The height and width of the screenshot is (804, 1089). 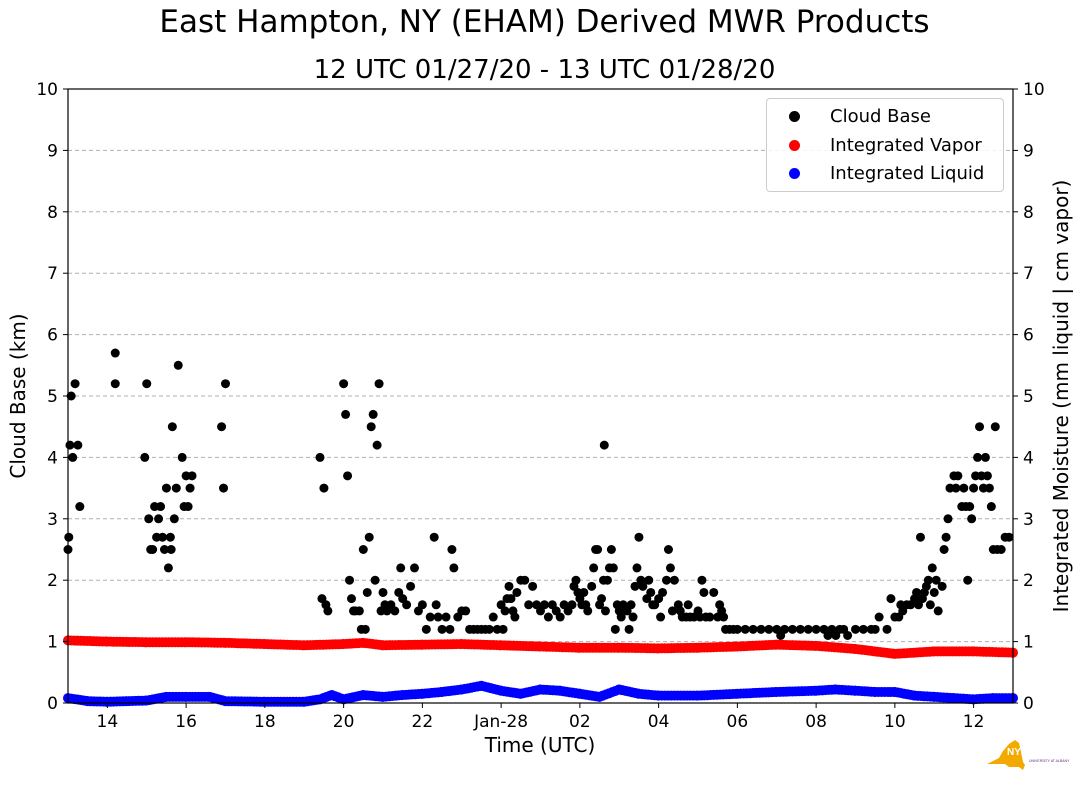 I want to click on x-tick-label: 18, so click(x=265, y=722).